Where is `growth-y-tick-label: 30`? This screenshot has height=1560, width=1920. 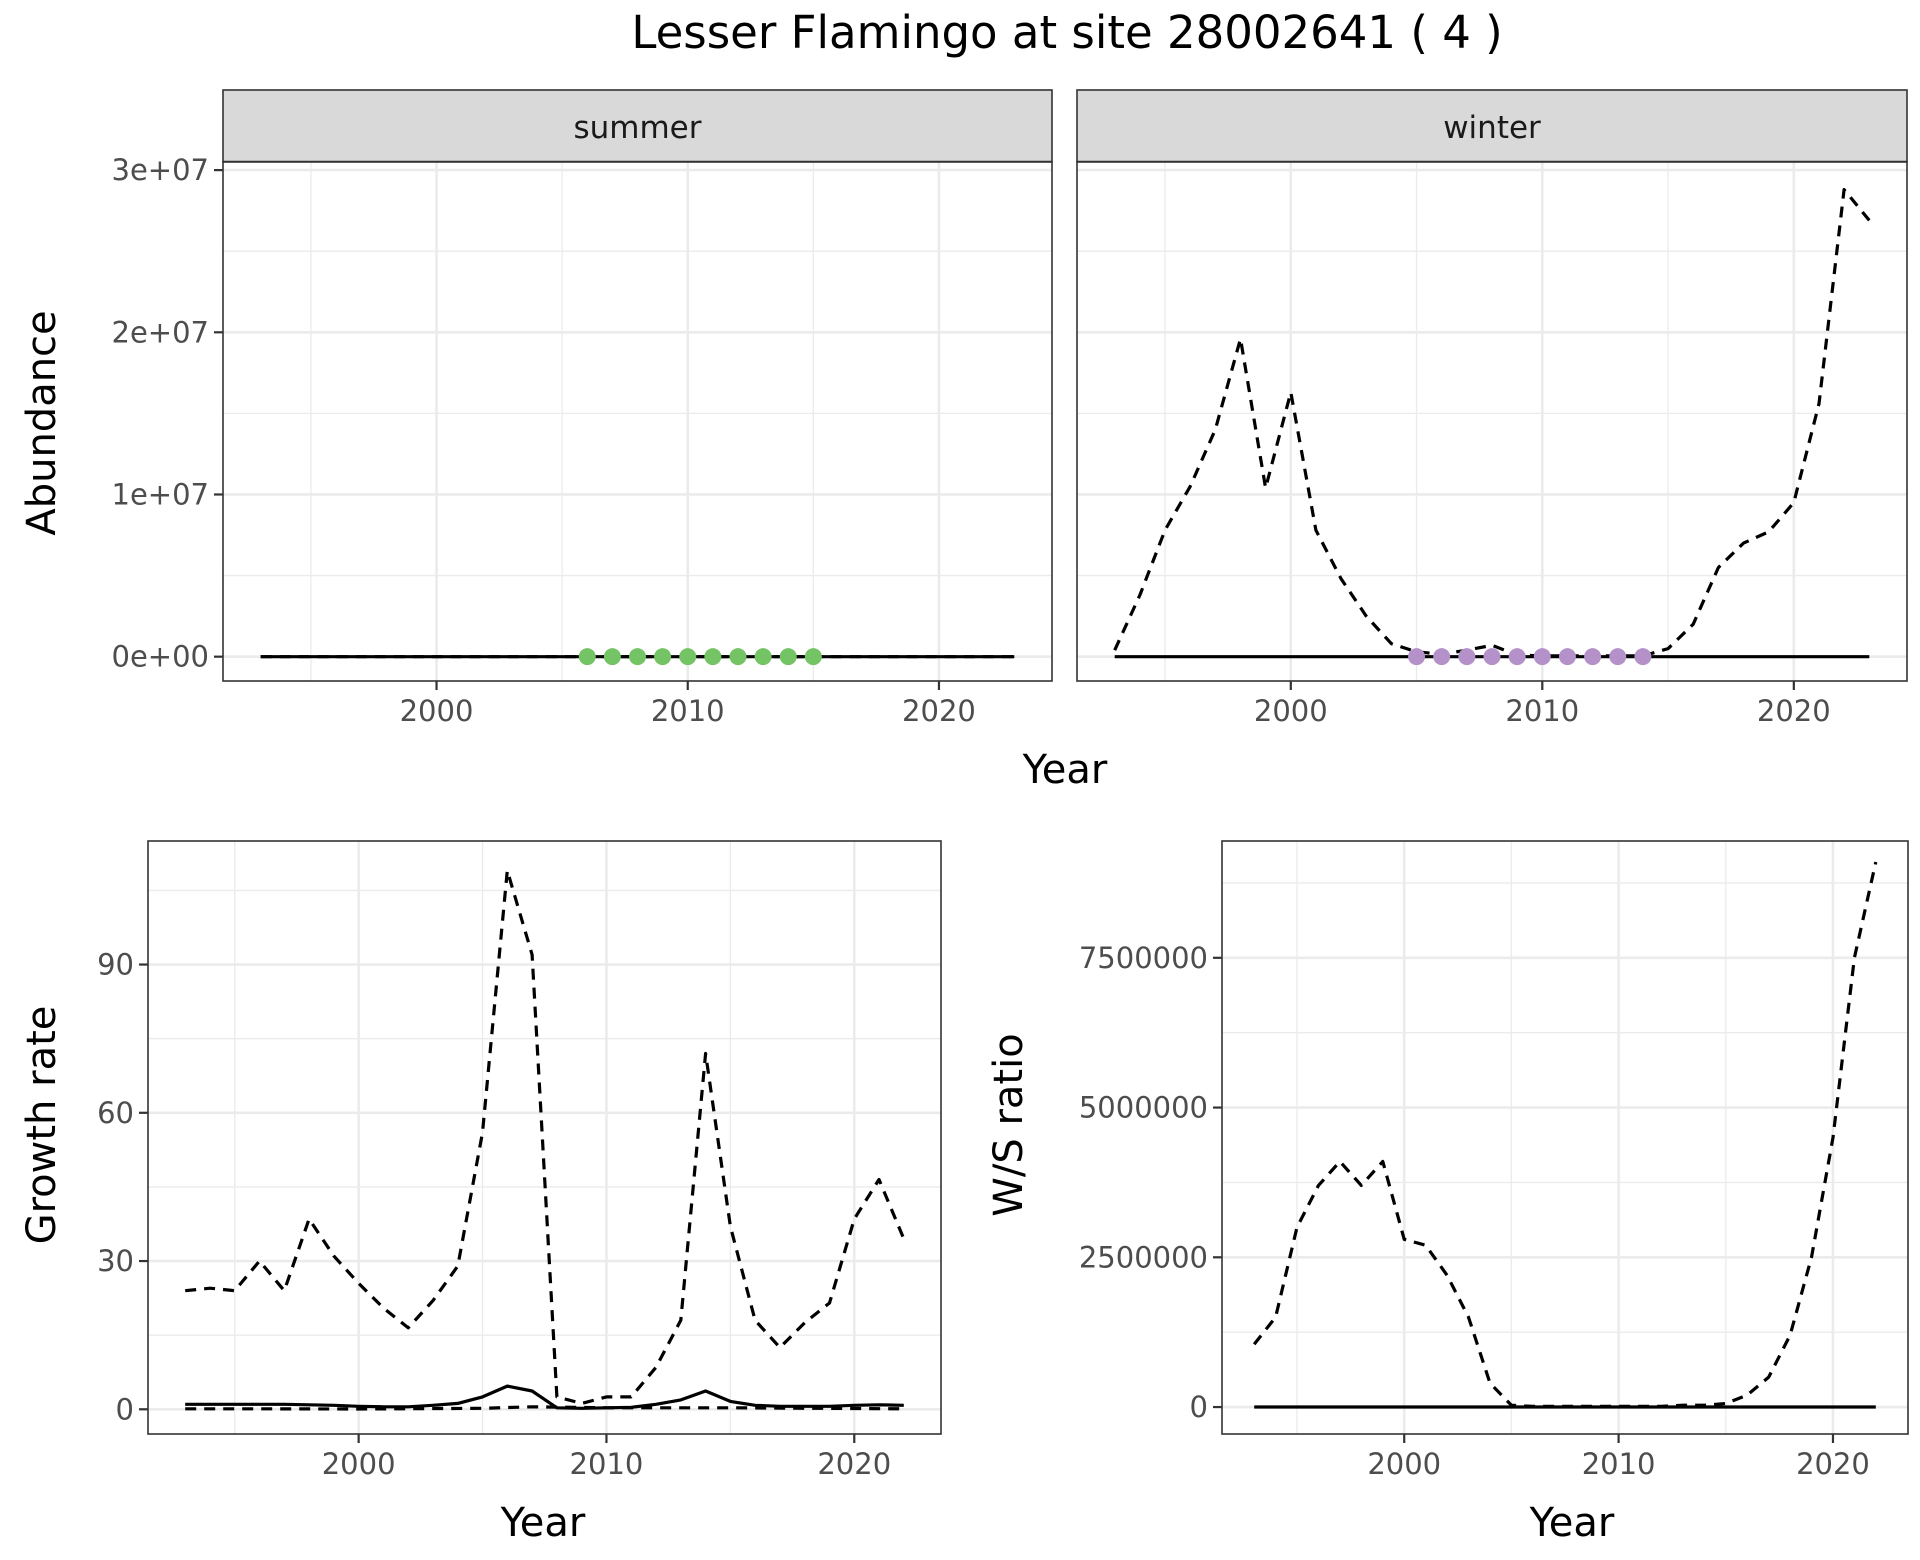 growth-y-tick-label: 30 is located at coordinates (115, 1261).